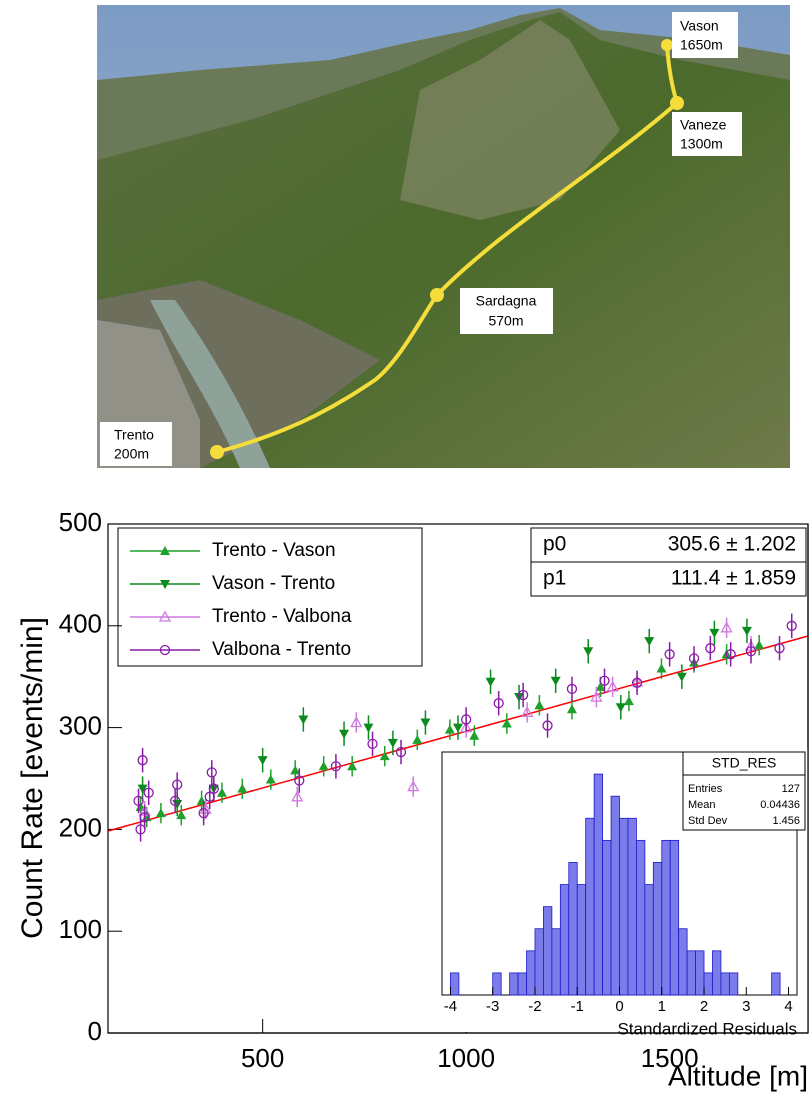 The width and height of the screenshot is (811, 1098). What do you see at coordinates (744, 791) in the screenshot?
I see `stats-box` at bounding box center [744, 791].